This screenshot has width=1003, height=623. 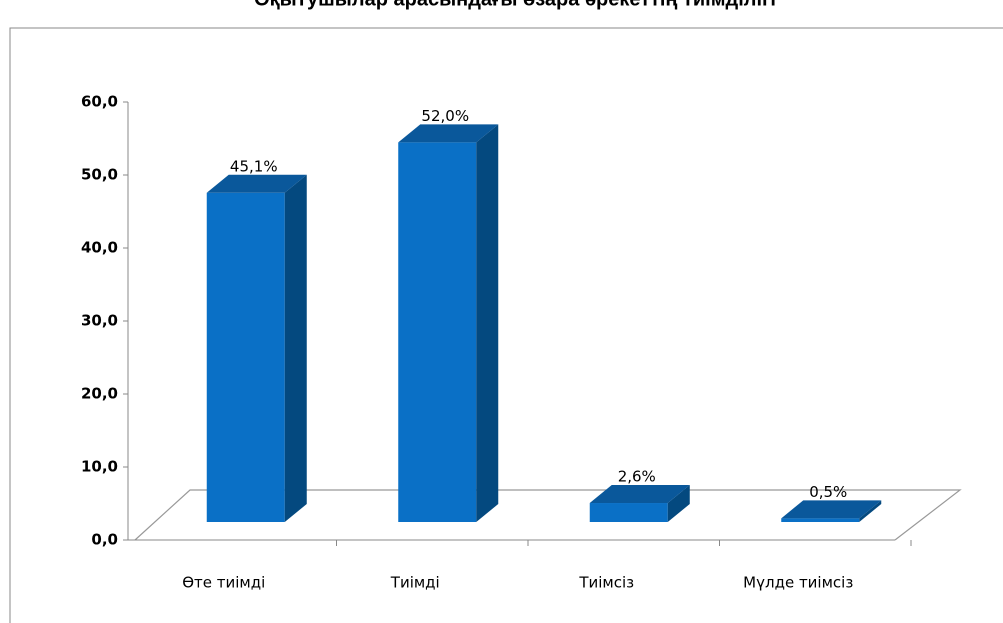 What do you see at coordinates (254, 166) in the screenshot?
I see `value-label: 45,1%` at bounding box center [254, 166].